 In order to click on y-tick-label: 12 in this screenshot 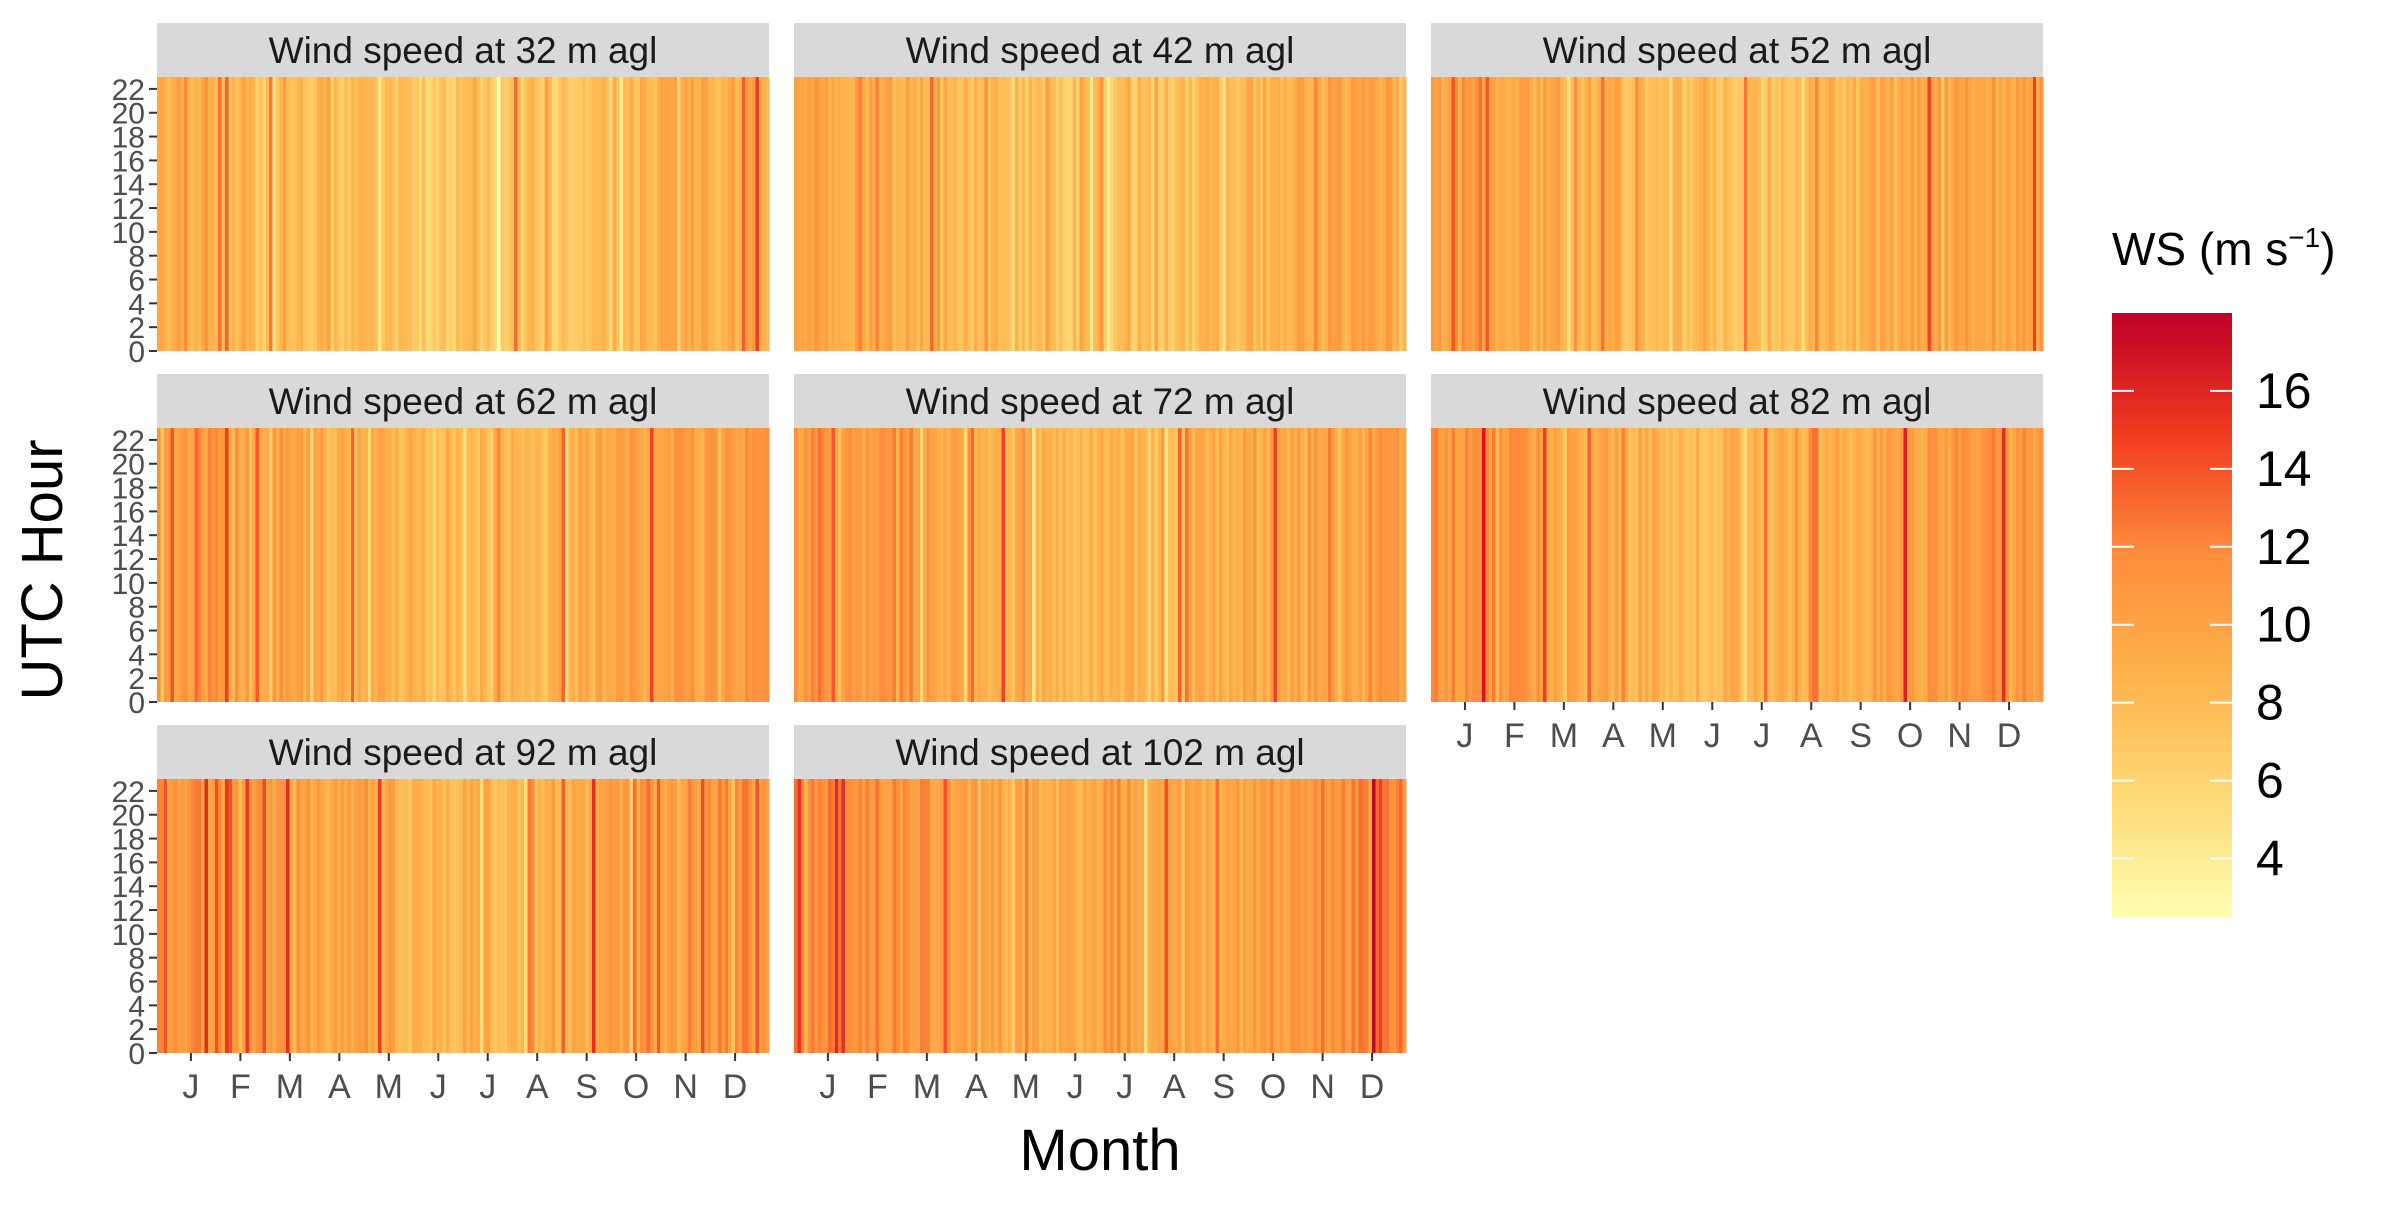, I will do `click(128, 911)`.